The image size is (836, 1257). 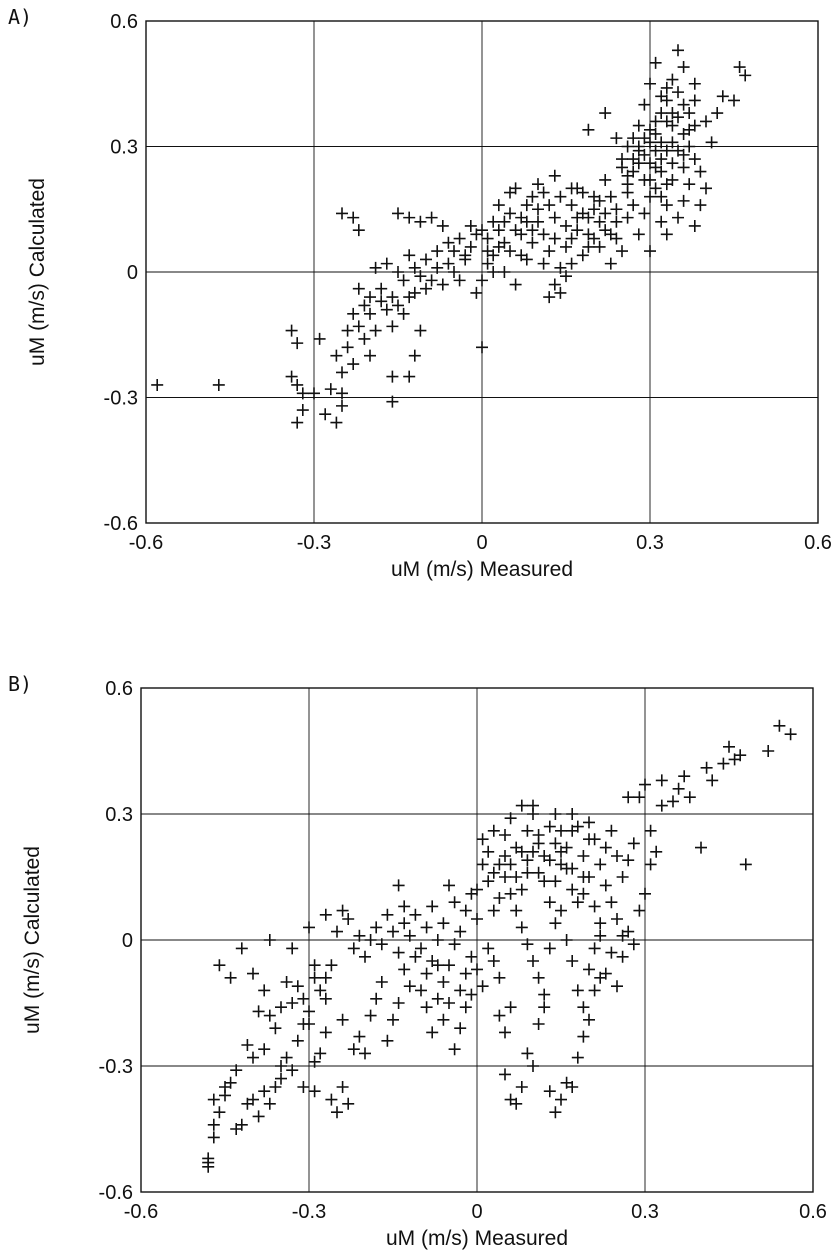 I want to click on y-axis-title-a: uM (m/s) Calculated, so click(x=37, y=272).